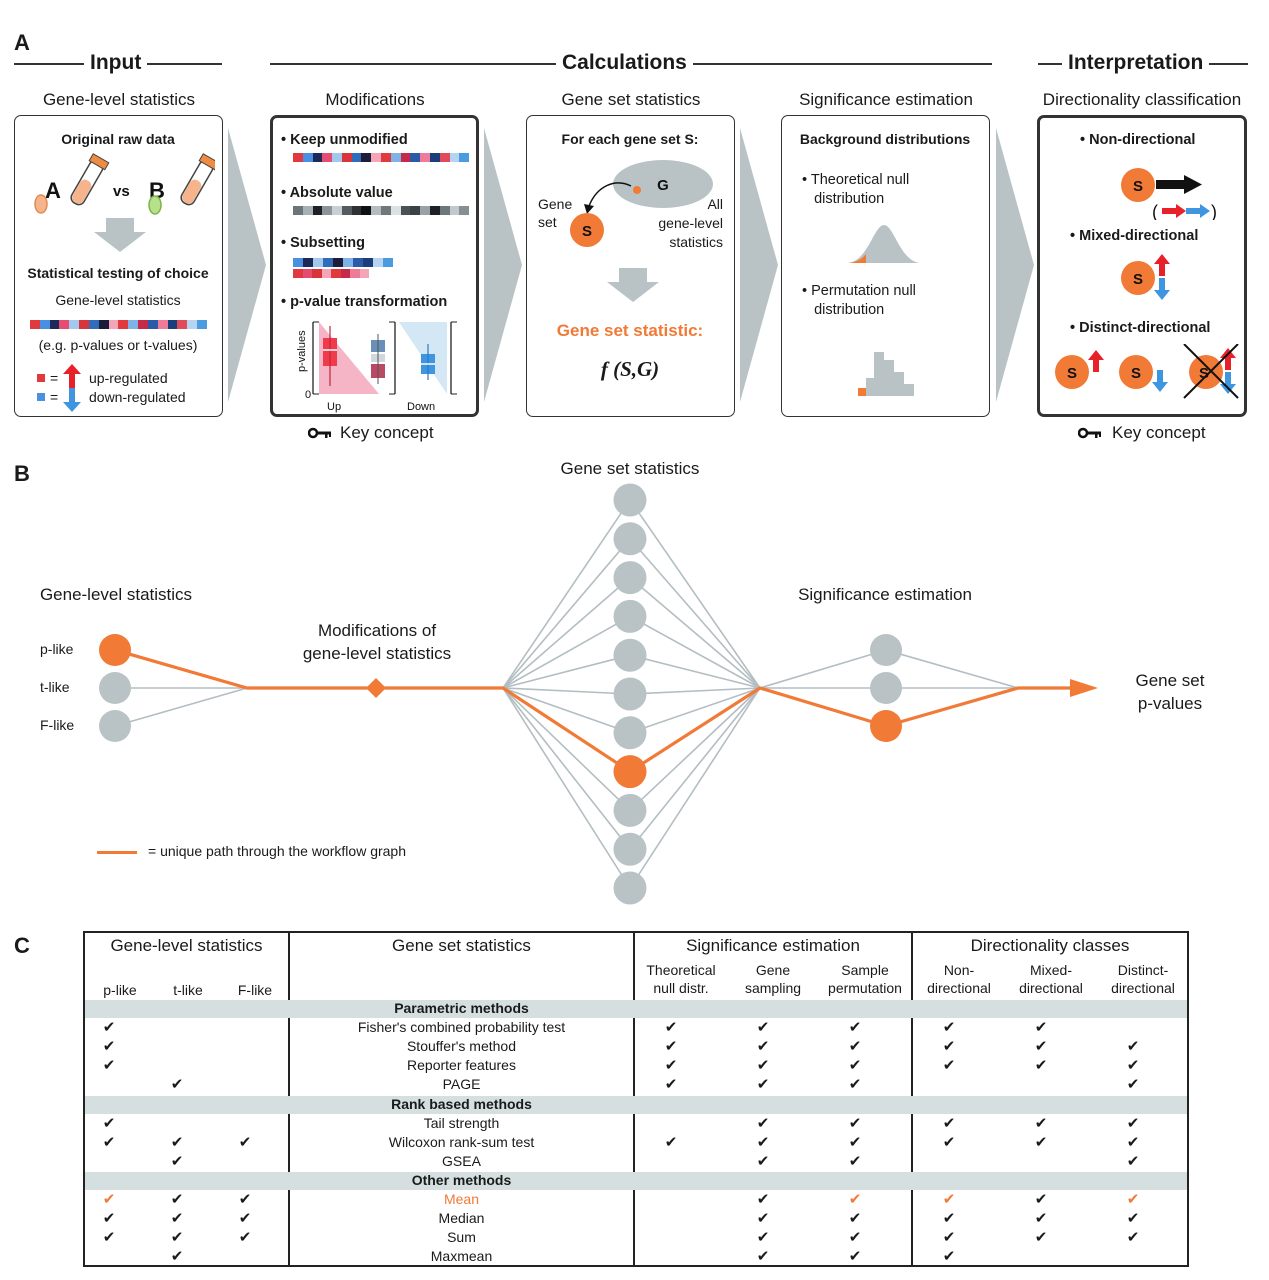 The image size is (1269, 1280). What do you see at coordinates (323, 243) in the screenshot?
I see `mod-item-3: • Subsetting` at bounding box center [323, 243].